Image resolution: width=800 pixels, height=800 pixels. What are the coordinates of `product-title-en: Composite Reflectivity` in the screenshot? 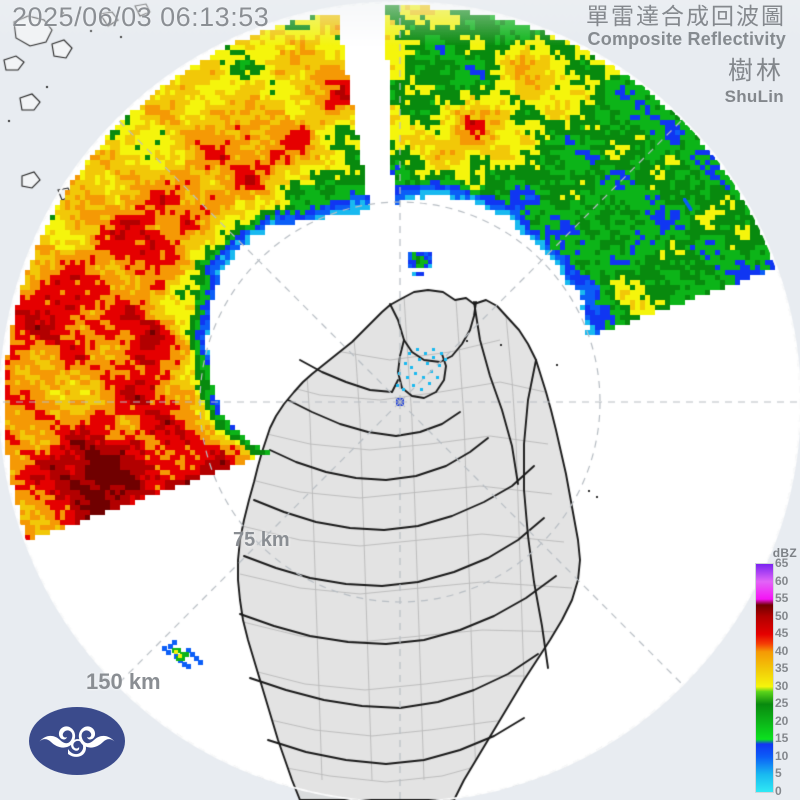 It's located at (686, 39).